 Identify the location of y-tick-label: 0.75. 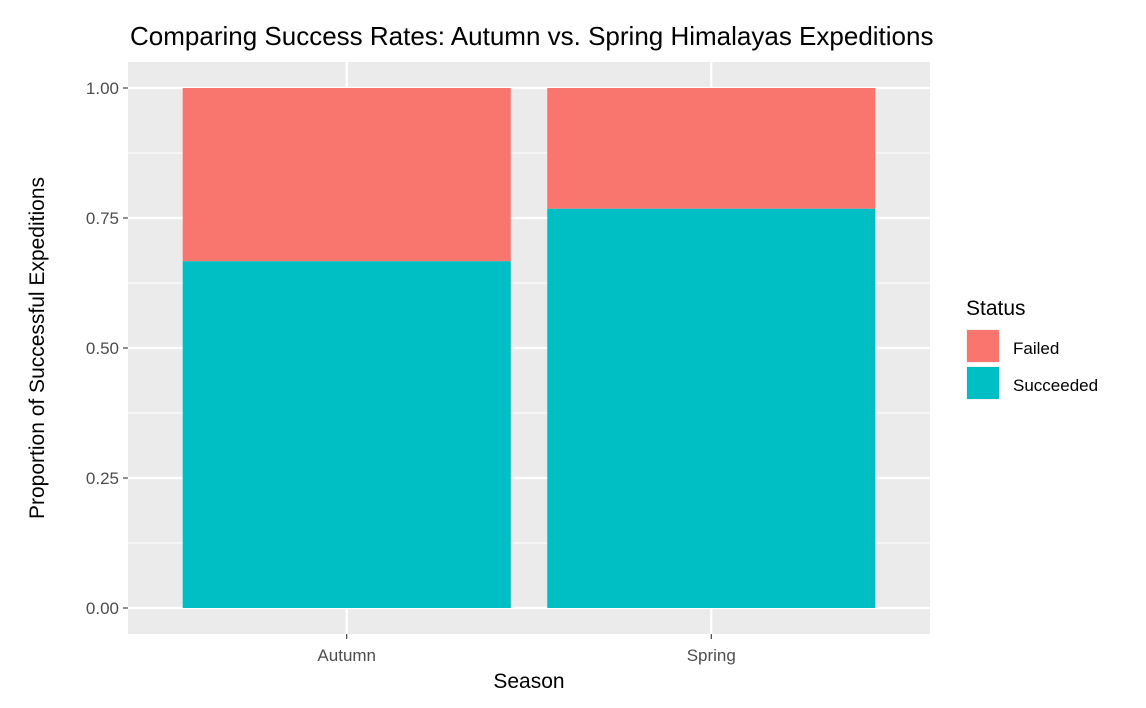
(102, 218).